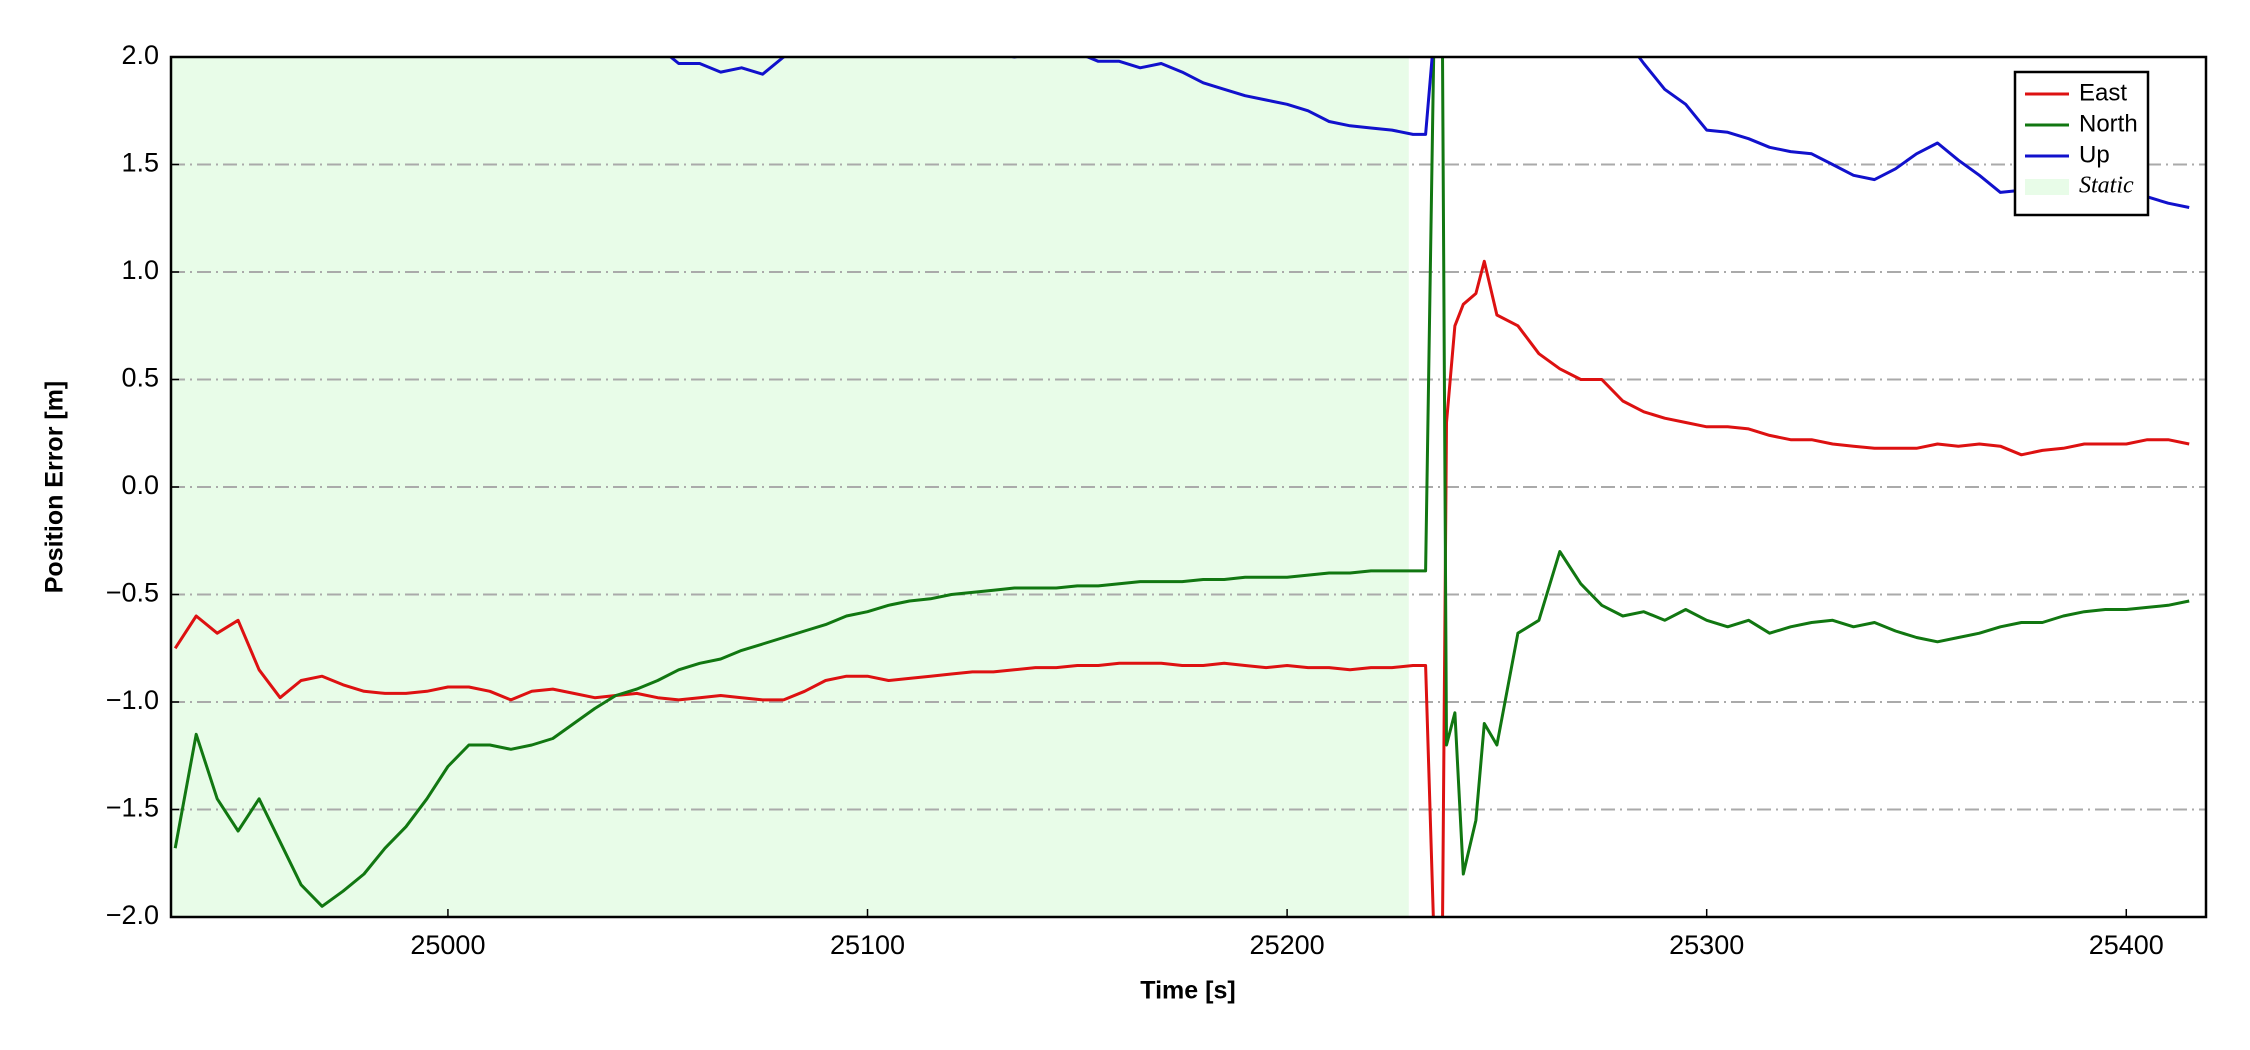  What do you see at coordinates (132, 915) in the screenshot?
I see `y-tick-label: −2.0` at bounding box center [132, 915].